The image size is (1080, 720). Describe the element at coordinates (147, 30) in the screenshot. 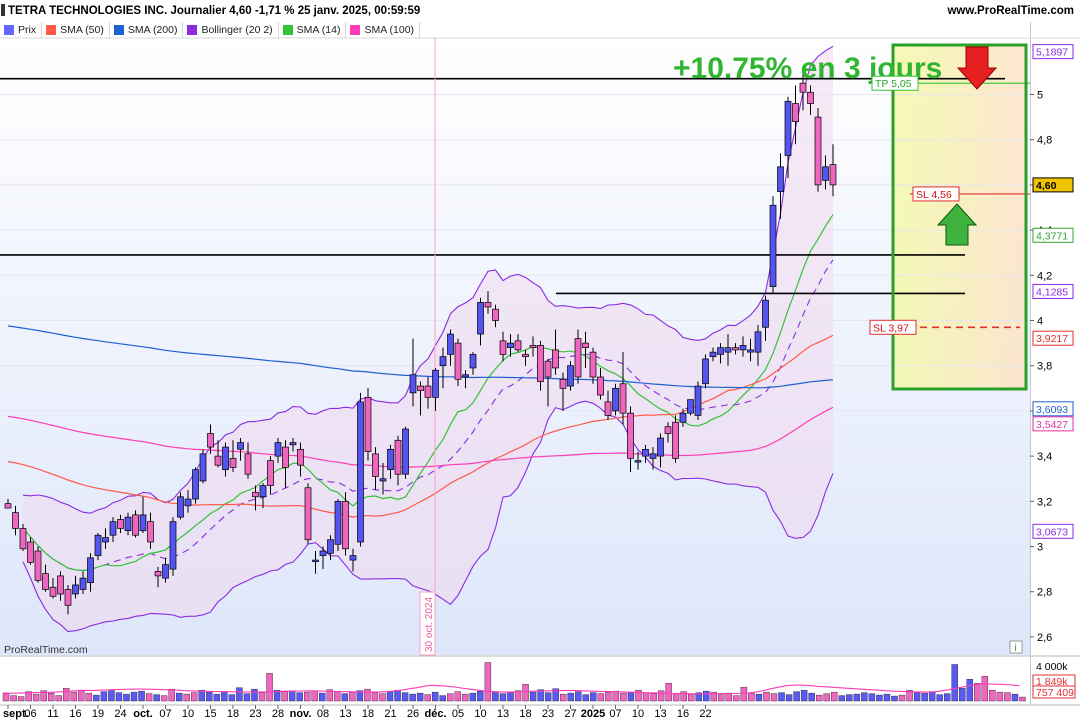

I see `legend-item-2: SMA (200)` at that location.